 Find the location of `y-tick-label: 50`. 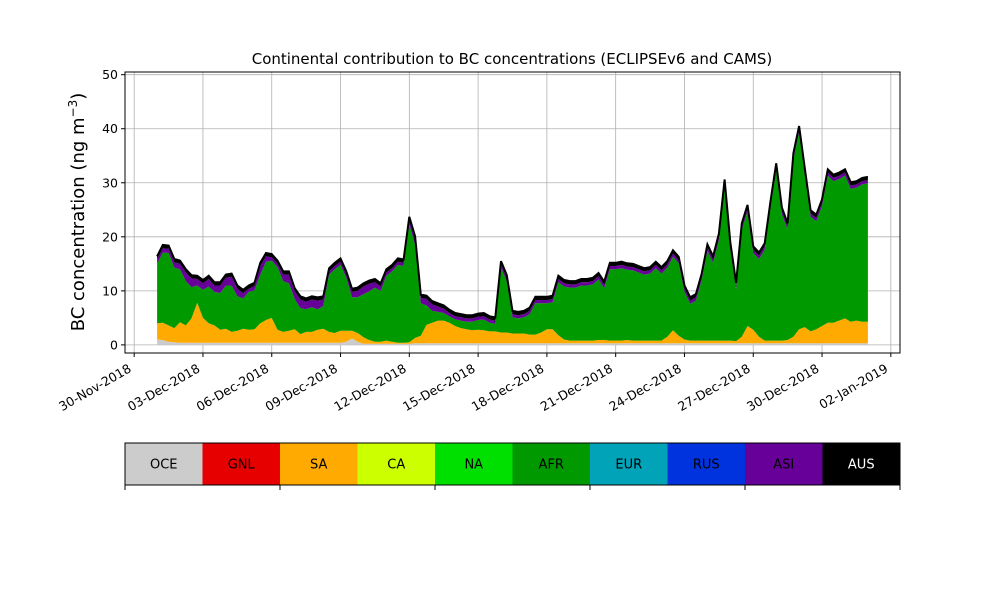

y-tick-label: 50 is located at coordinates (110, 74).